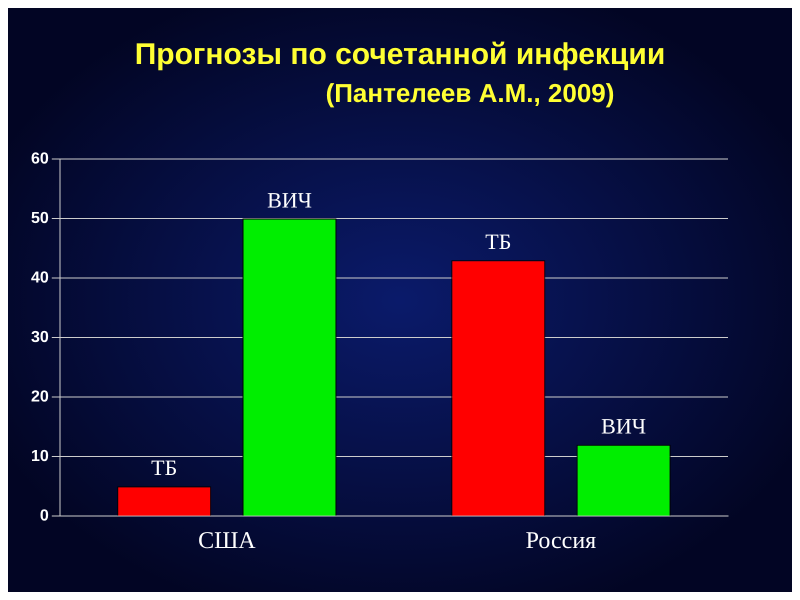 This screenshot has height=600, width=800. I want to click on text: ВИЧ, so click(289, 199).